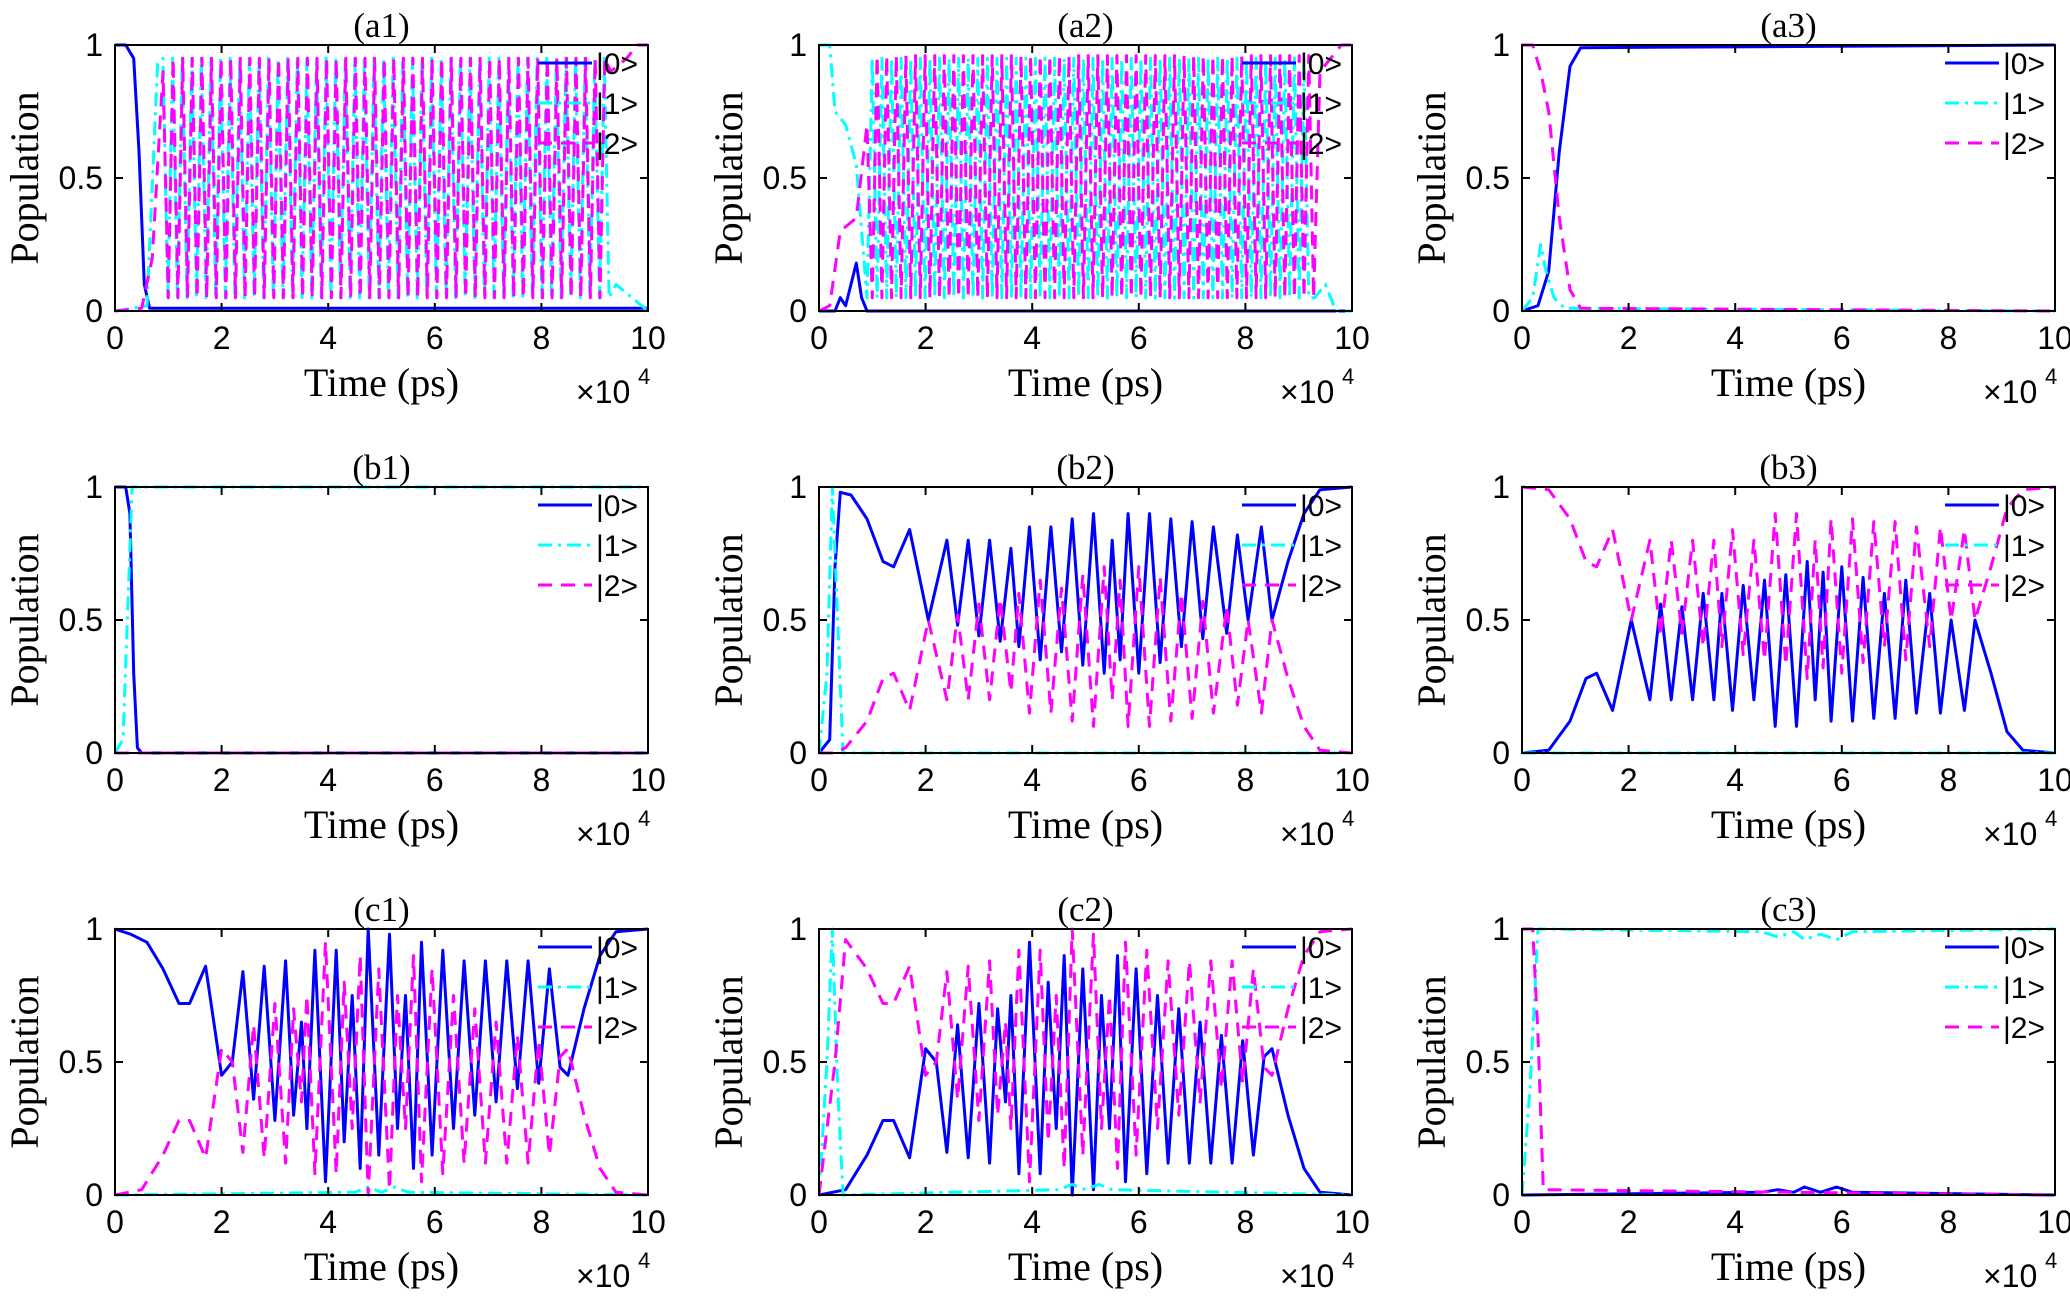  What do you see at coordinates (1085, 25) in the screenshot?
I see `panel-title: (a2)` at bounding box center [1085, 25].